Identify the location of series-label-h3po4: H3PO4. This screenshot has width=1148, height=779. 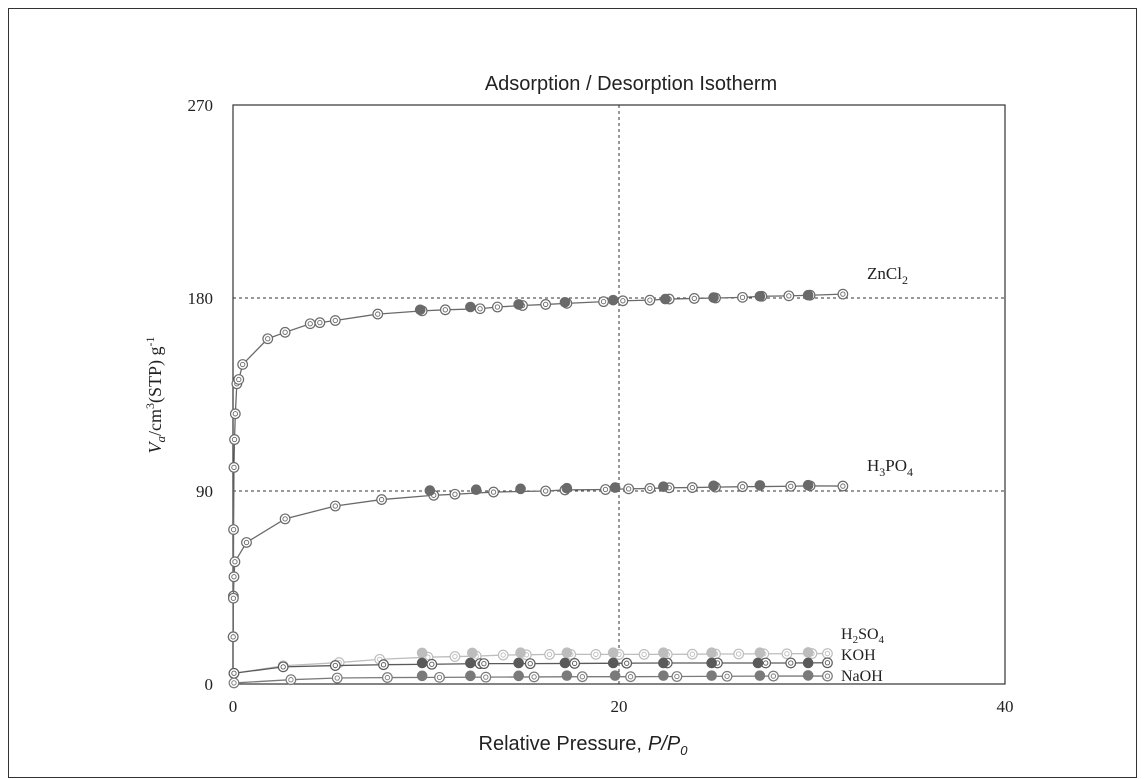
(890, 467).